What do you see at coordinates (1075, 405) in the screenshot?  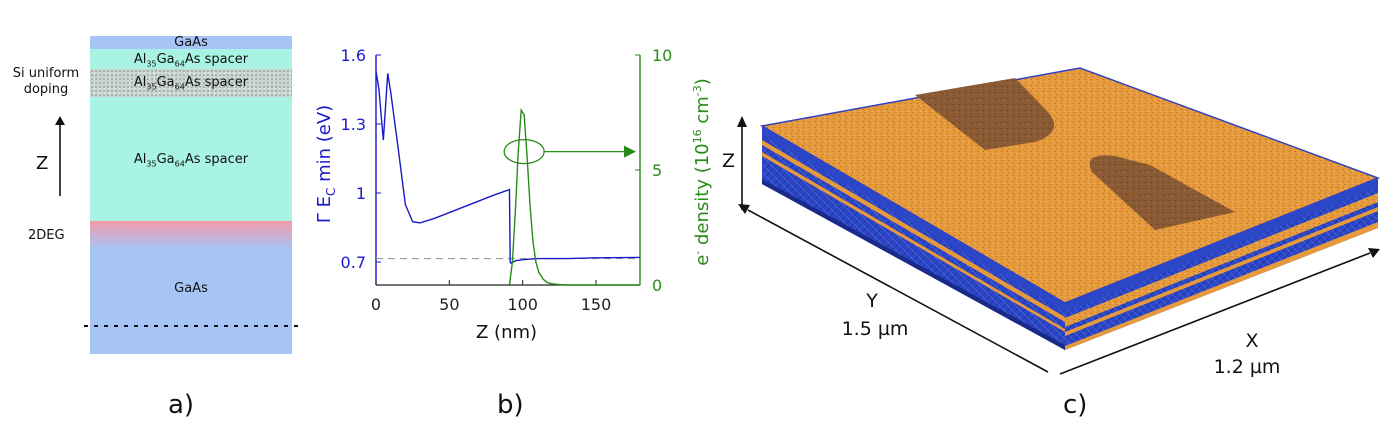 I see `panel-label-c: c)` at bounding box center [1075, 405].